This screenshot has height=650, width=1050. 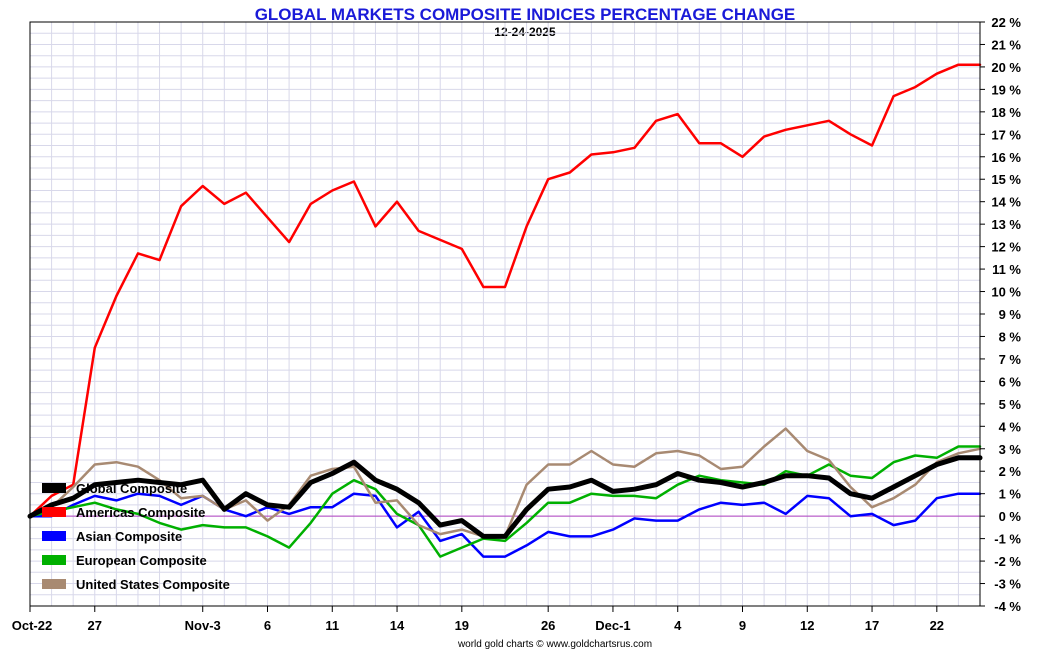 I want to click on legend-label: European Composite, so click(x=141, y=560).